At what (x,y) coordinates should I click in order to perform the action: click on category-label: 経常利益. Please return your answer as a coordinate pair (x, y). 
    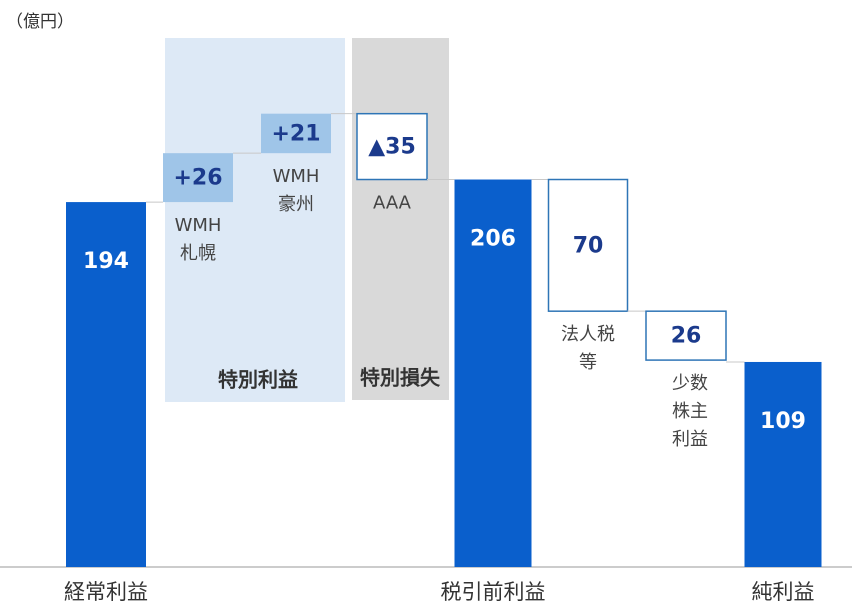
    Looking at the image, I should click on (106, 592).